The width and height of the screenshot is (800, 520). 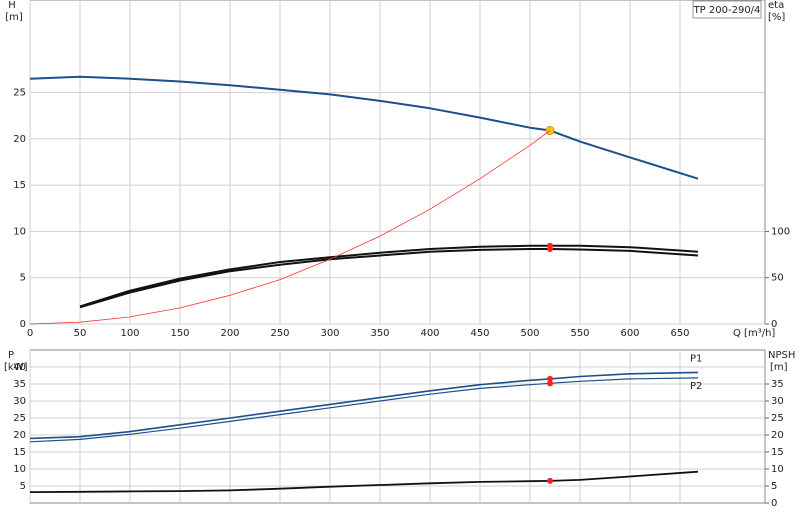 What do you see at coordinates (777, 469) in the screenshot?
I see `y2-tick-label: 10` at bounding box center [777, 469].